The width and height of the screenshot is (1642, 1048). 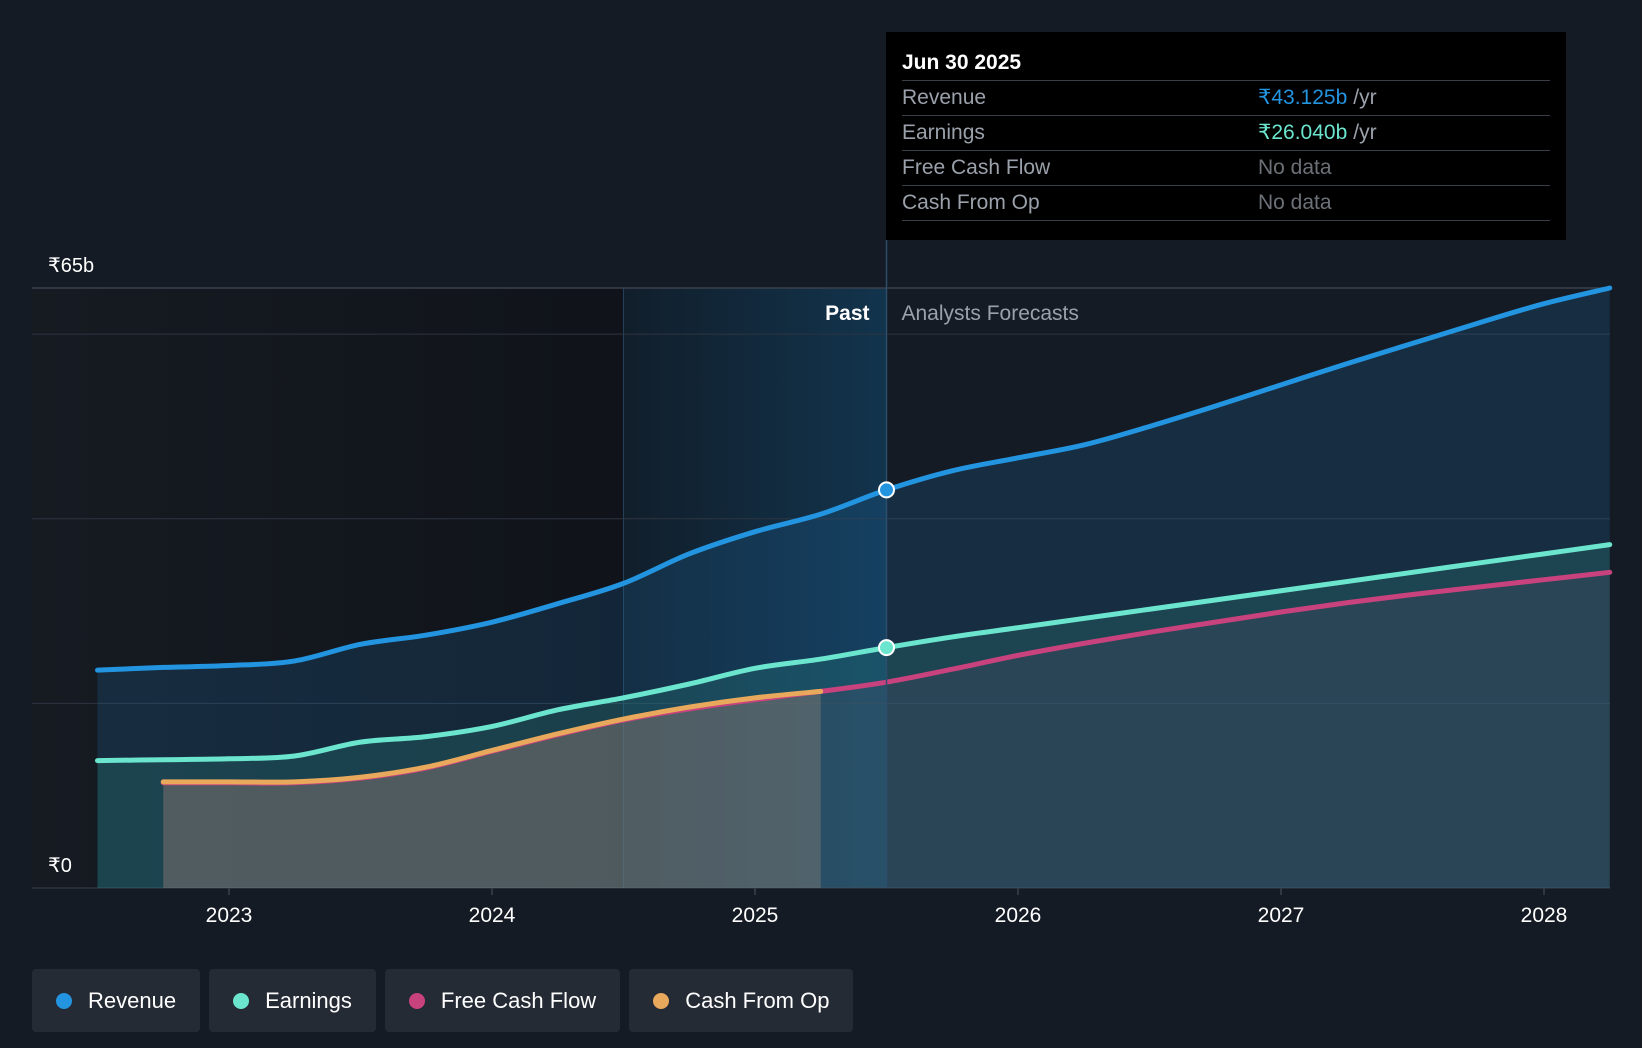 What do you see at coordinates (71, 266) in the screenshot?
I see `y-tick-label: ₹65b` at bounding box center [71, 266].